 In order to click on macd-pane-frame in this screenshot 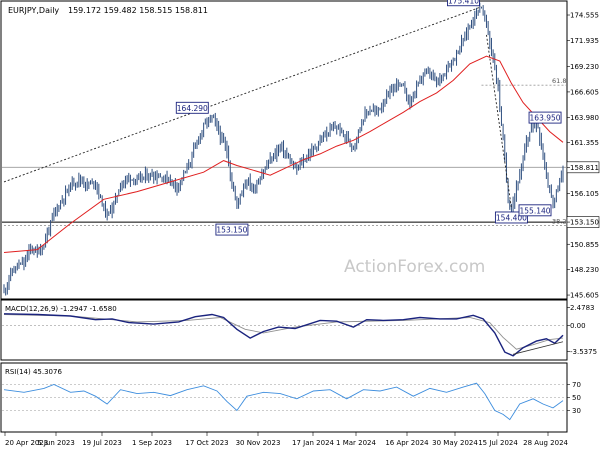, I will do `click(284, 330)`.